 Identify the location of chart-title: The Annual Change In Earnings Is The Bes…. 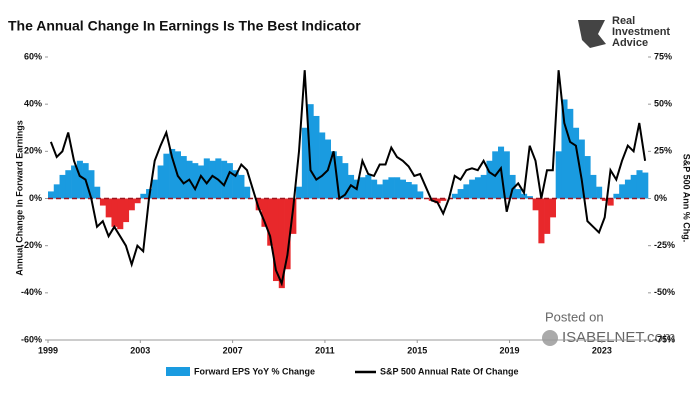
(184, 26).